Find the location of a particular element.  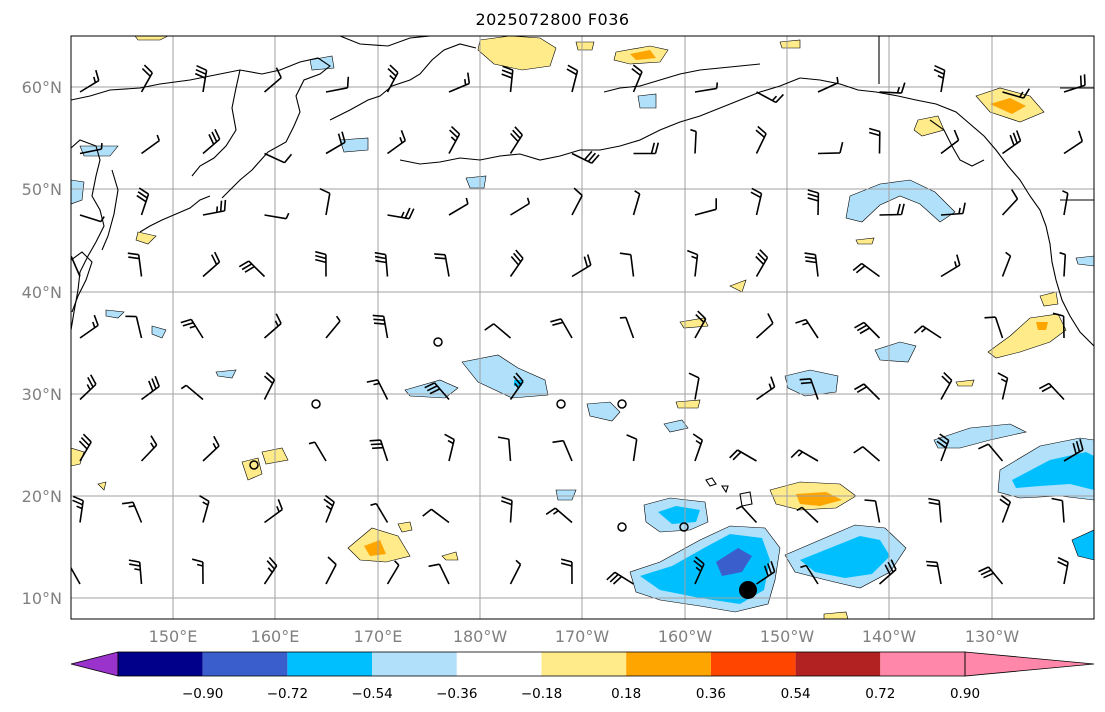

coastline-bc-islands is located at coordinates (957, 143).